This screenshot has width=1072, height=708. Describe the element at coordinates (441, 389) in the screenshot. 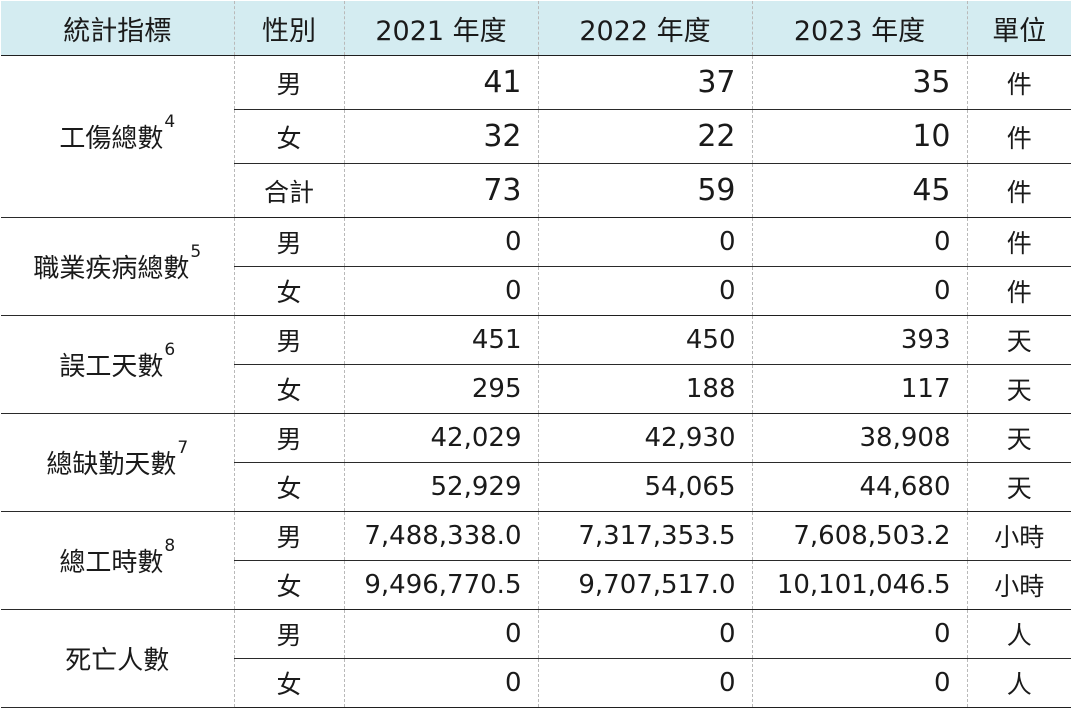

I see `value-2021: 295` at that location.